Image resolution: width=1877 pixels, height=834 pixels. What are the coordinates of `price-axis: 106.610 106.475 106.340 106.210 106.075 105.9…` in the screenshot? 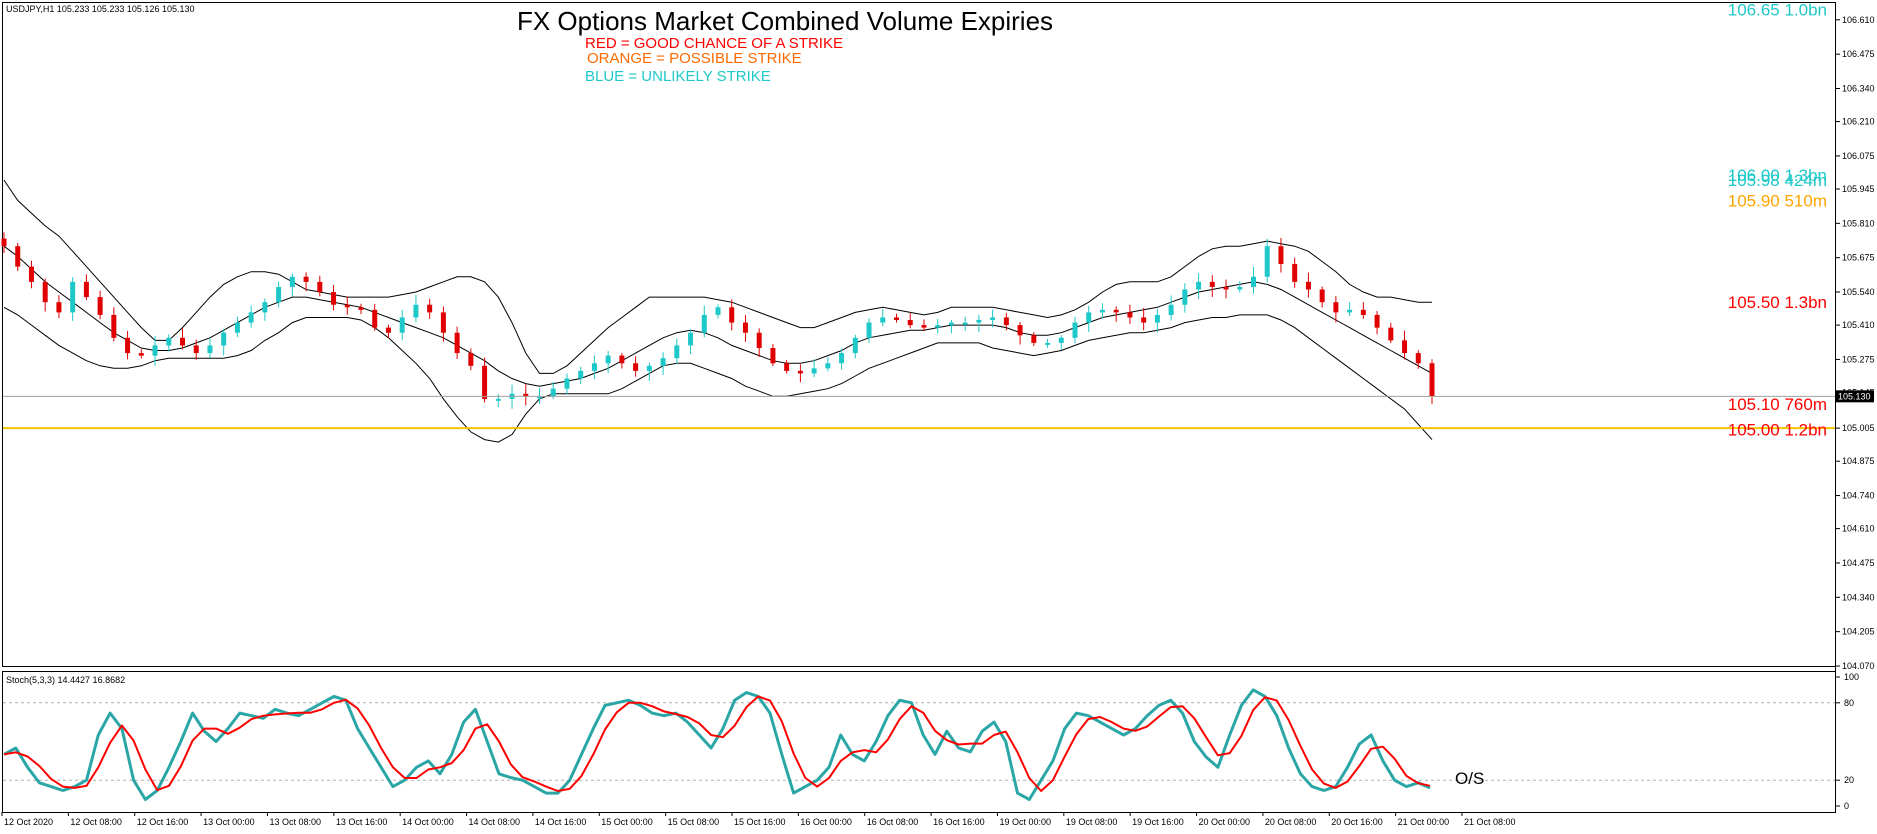 It's located at (1855, 343).